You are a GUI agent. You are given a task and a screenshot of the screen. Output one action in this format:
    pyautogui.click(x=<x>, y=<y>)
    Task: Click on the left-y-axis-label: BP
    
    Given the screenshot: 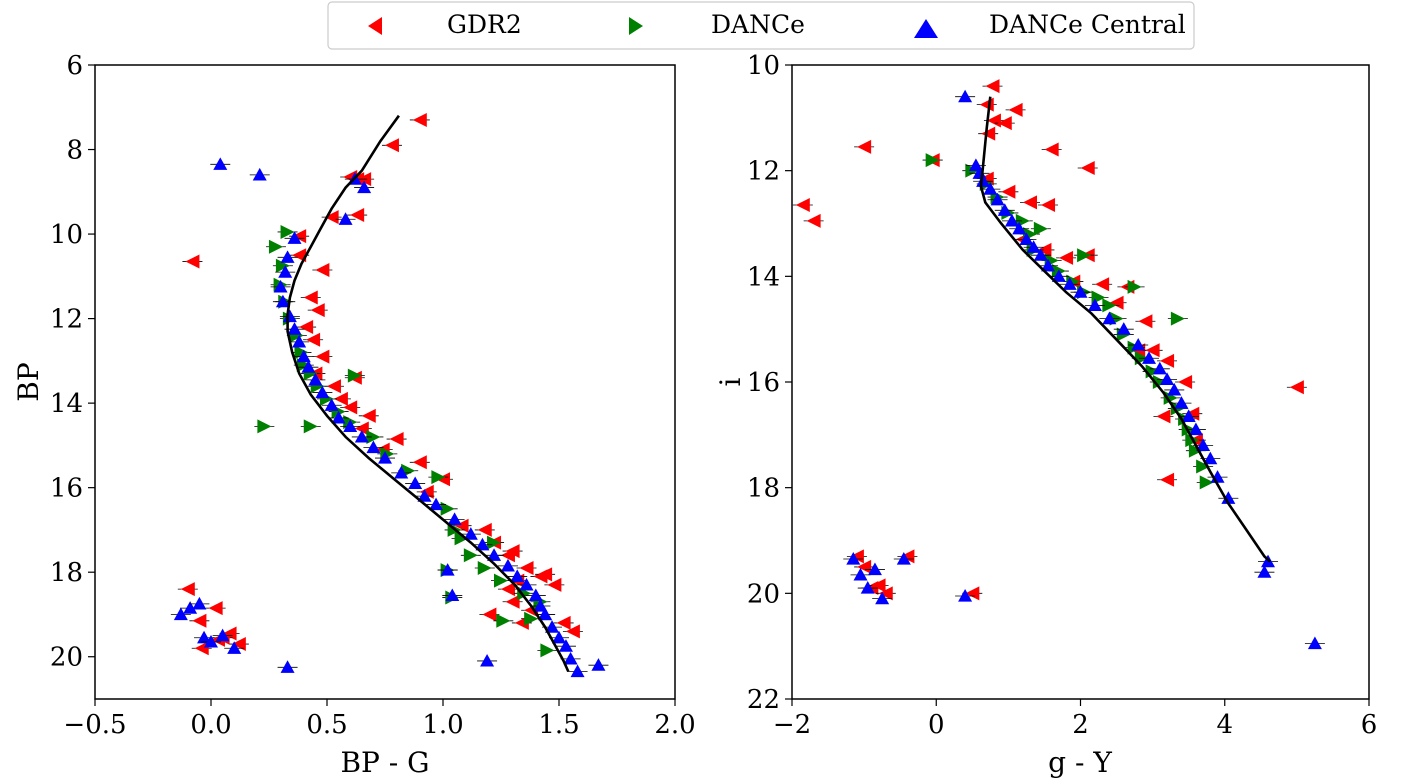 What is the action you would take?
    pyautogui.click(x=28, y=381)
    